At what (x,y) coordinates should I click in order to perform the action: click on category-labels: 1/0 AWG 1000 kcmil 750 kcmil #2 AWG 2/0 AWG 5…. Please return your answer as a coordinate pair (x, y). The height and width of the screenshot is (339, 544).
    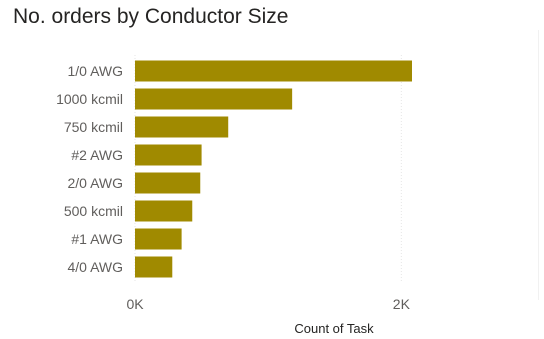
    Looking at the image, I should click on (89, 169).